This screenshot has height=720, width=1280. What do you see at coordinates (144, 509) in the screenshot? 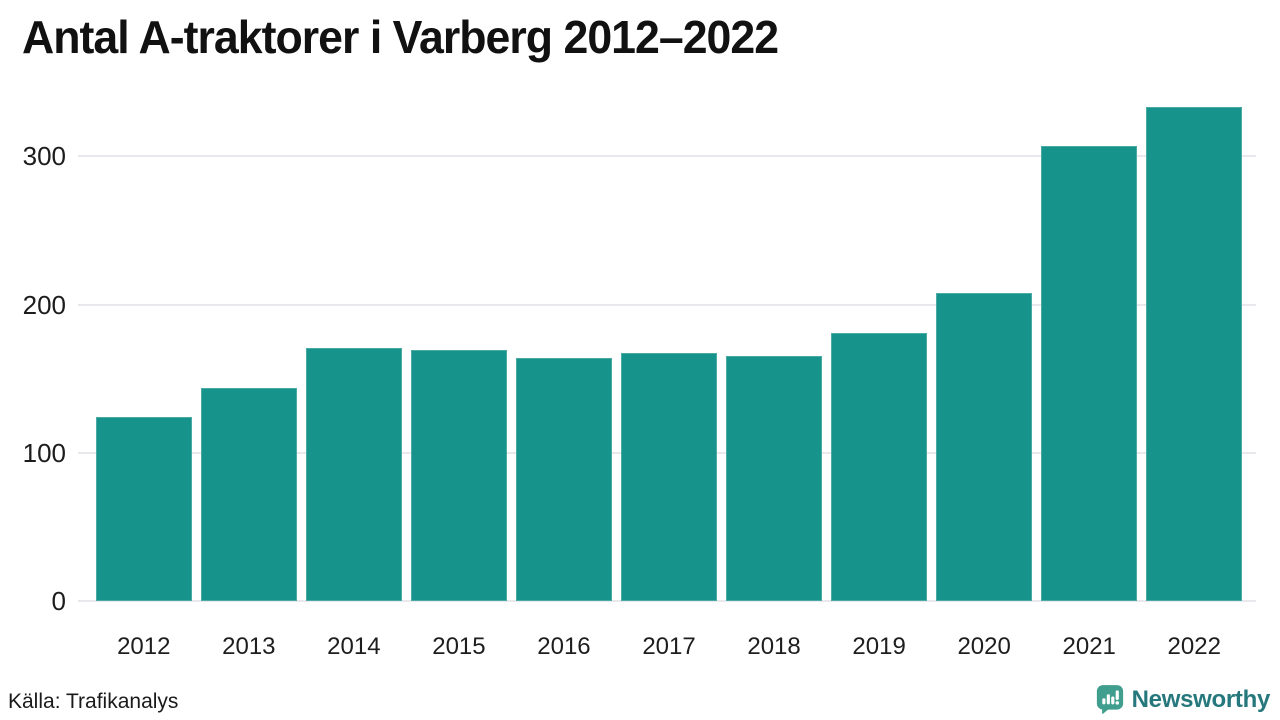
I see `bar-2012` at bounding box center [144, 509].